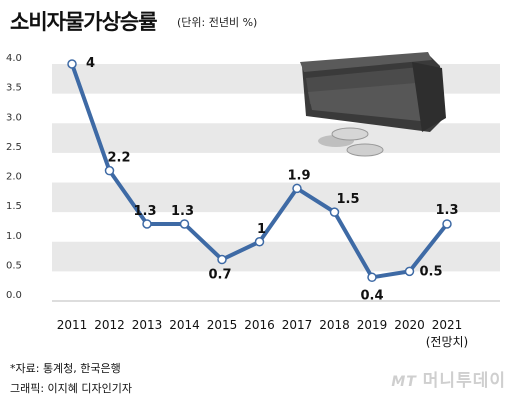 The width and height of the screenshot is (520, 401). What do you see at coordinates (65, 368) in the screenshot?
I see `source-note: *자료: 통계청, 한국은행` at bounding box center [65, 368].